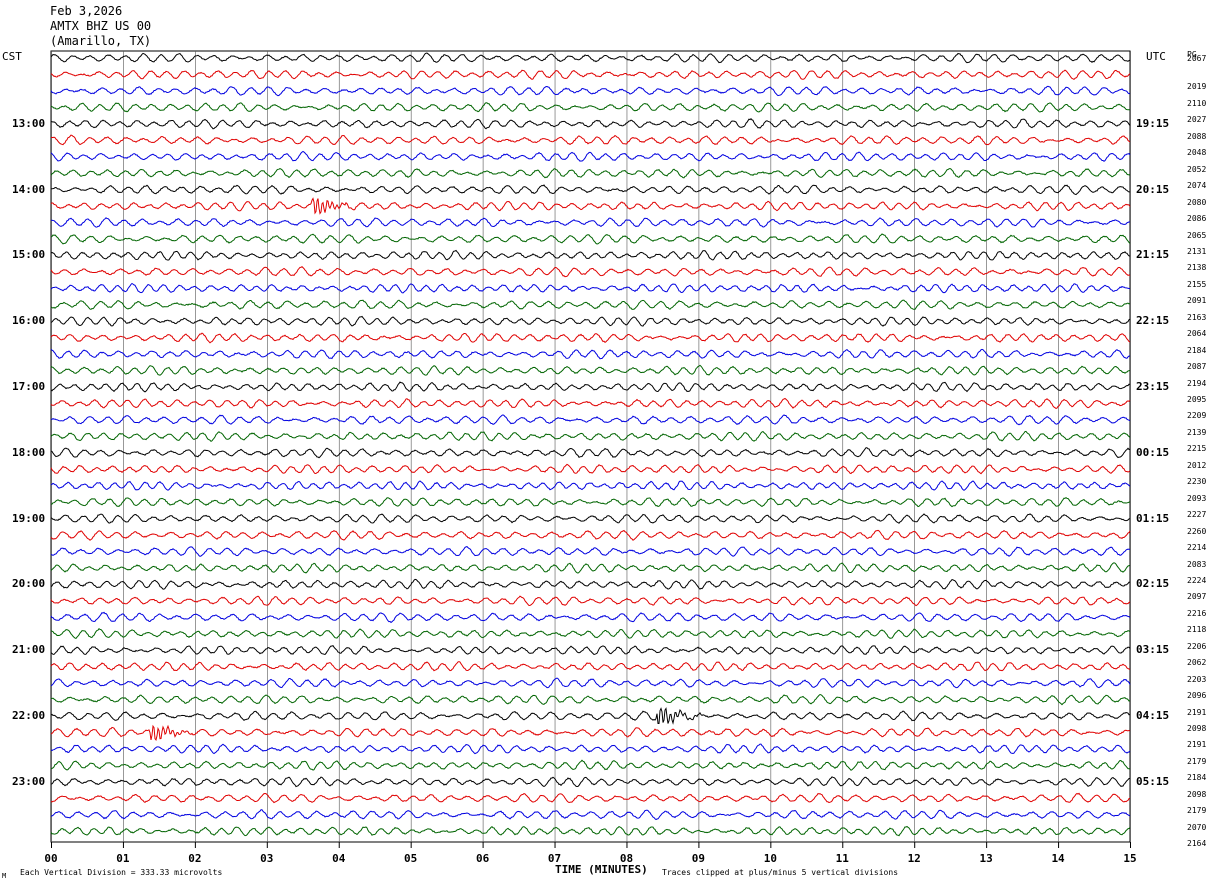 This screenshot has width=1210, height=886. What do you see at coordinates (1197, 136) in the screenshot?
I see `row-count-label: 2088` at bounding box center [1197, 136].